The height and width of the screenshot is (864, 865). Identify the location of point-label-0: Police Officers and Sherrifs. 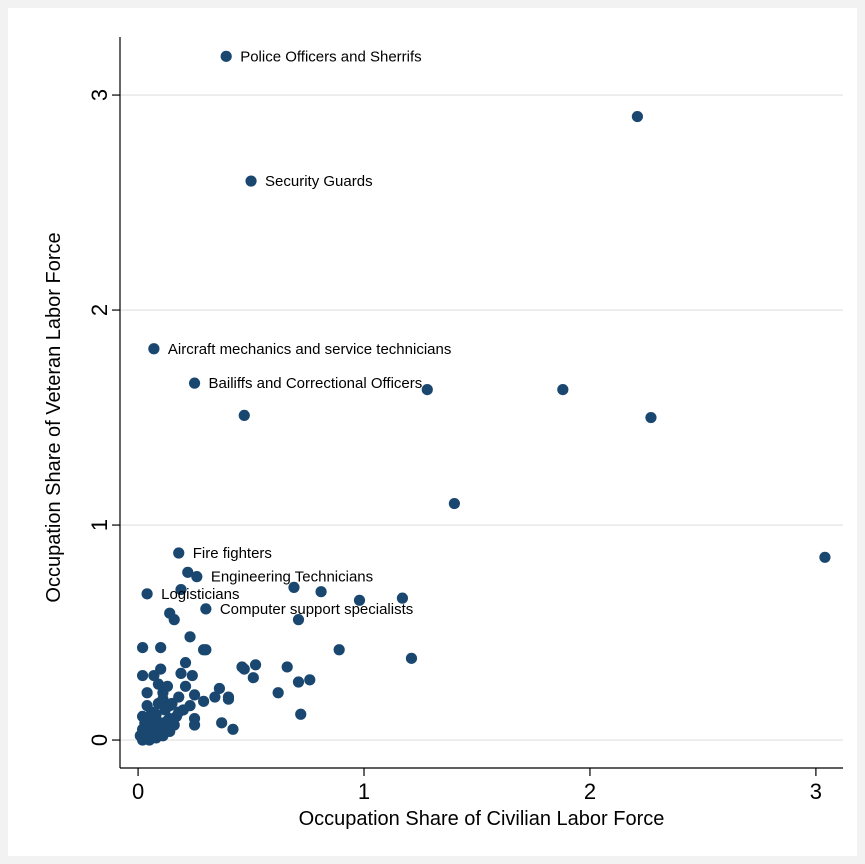
(330, 56).